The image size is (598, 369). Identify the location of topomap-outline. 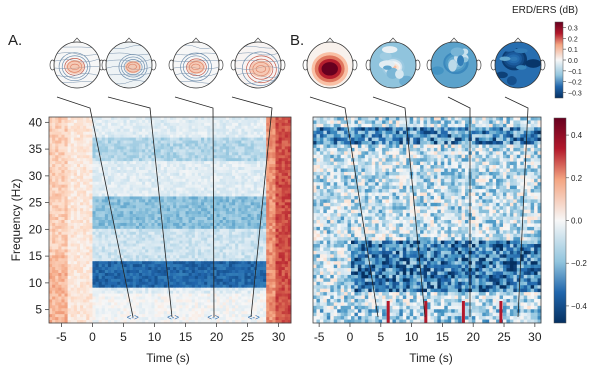
(258, 65).